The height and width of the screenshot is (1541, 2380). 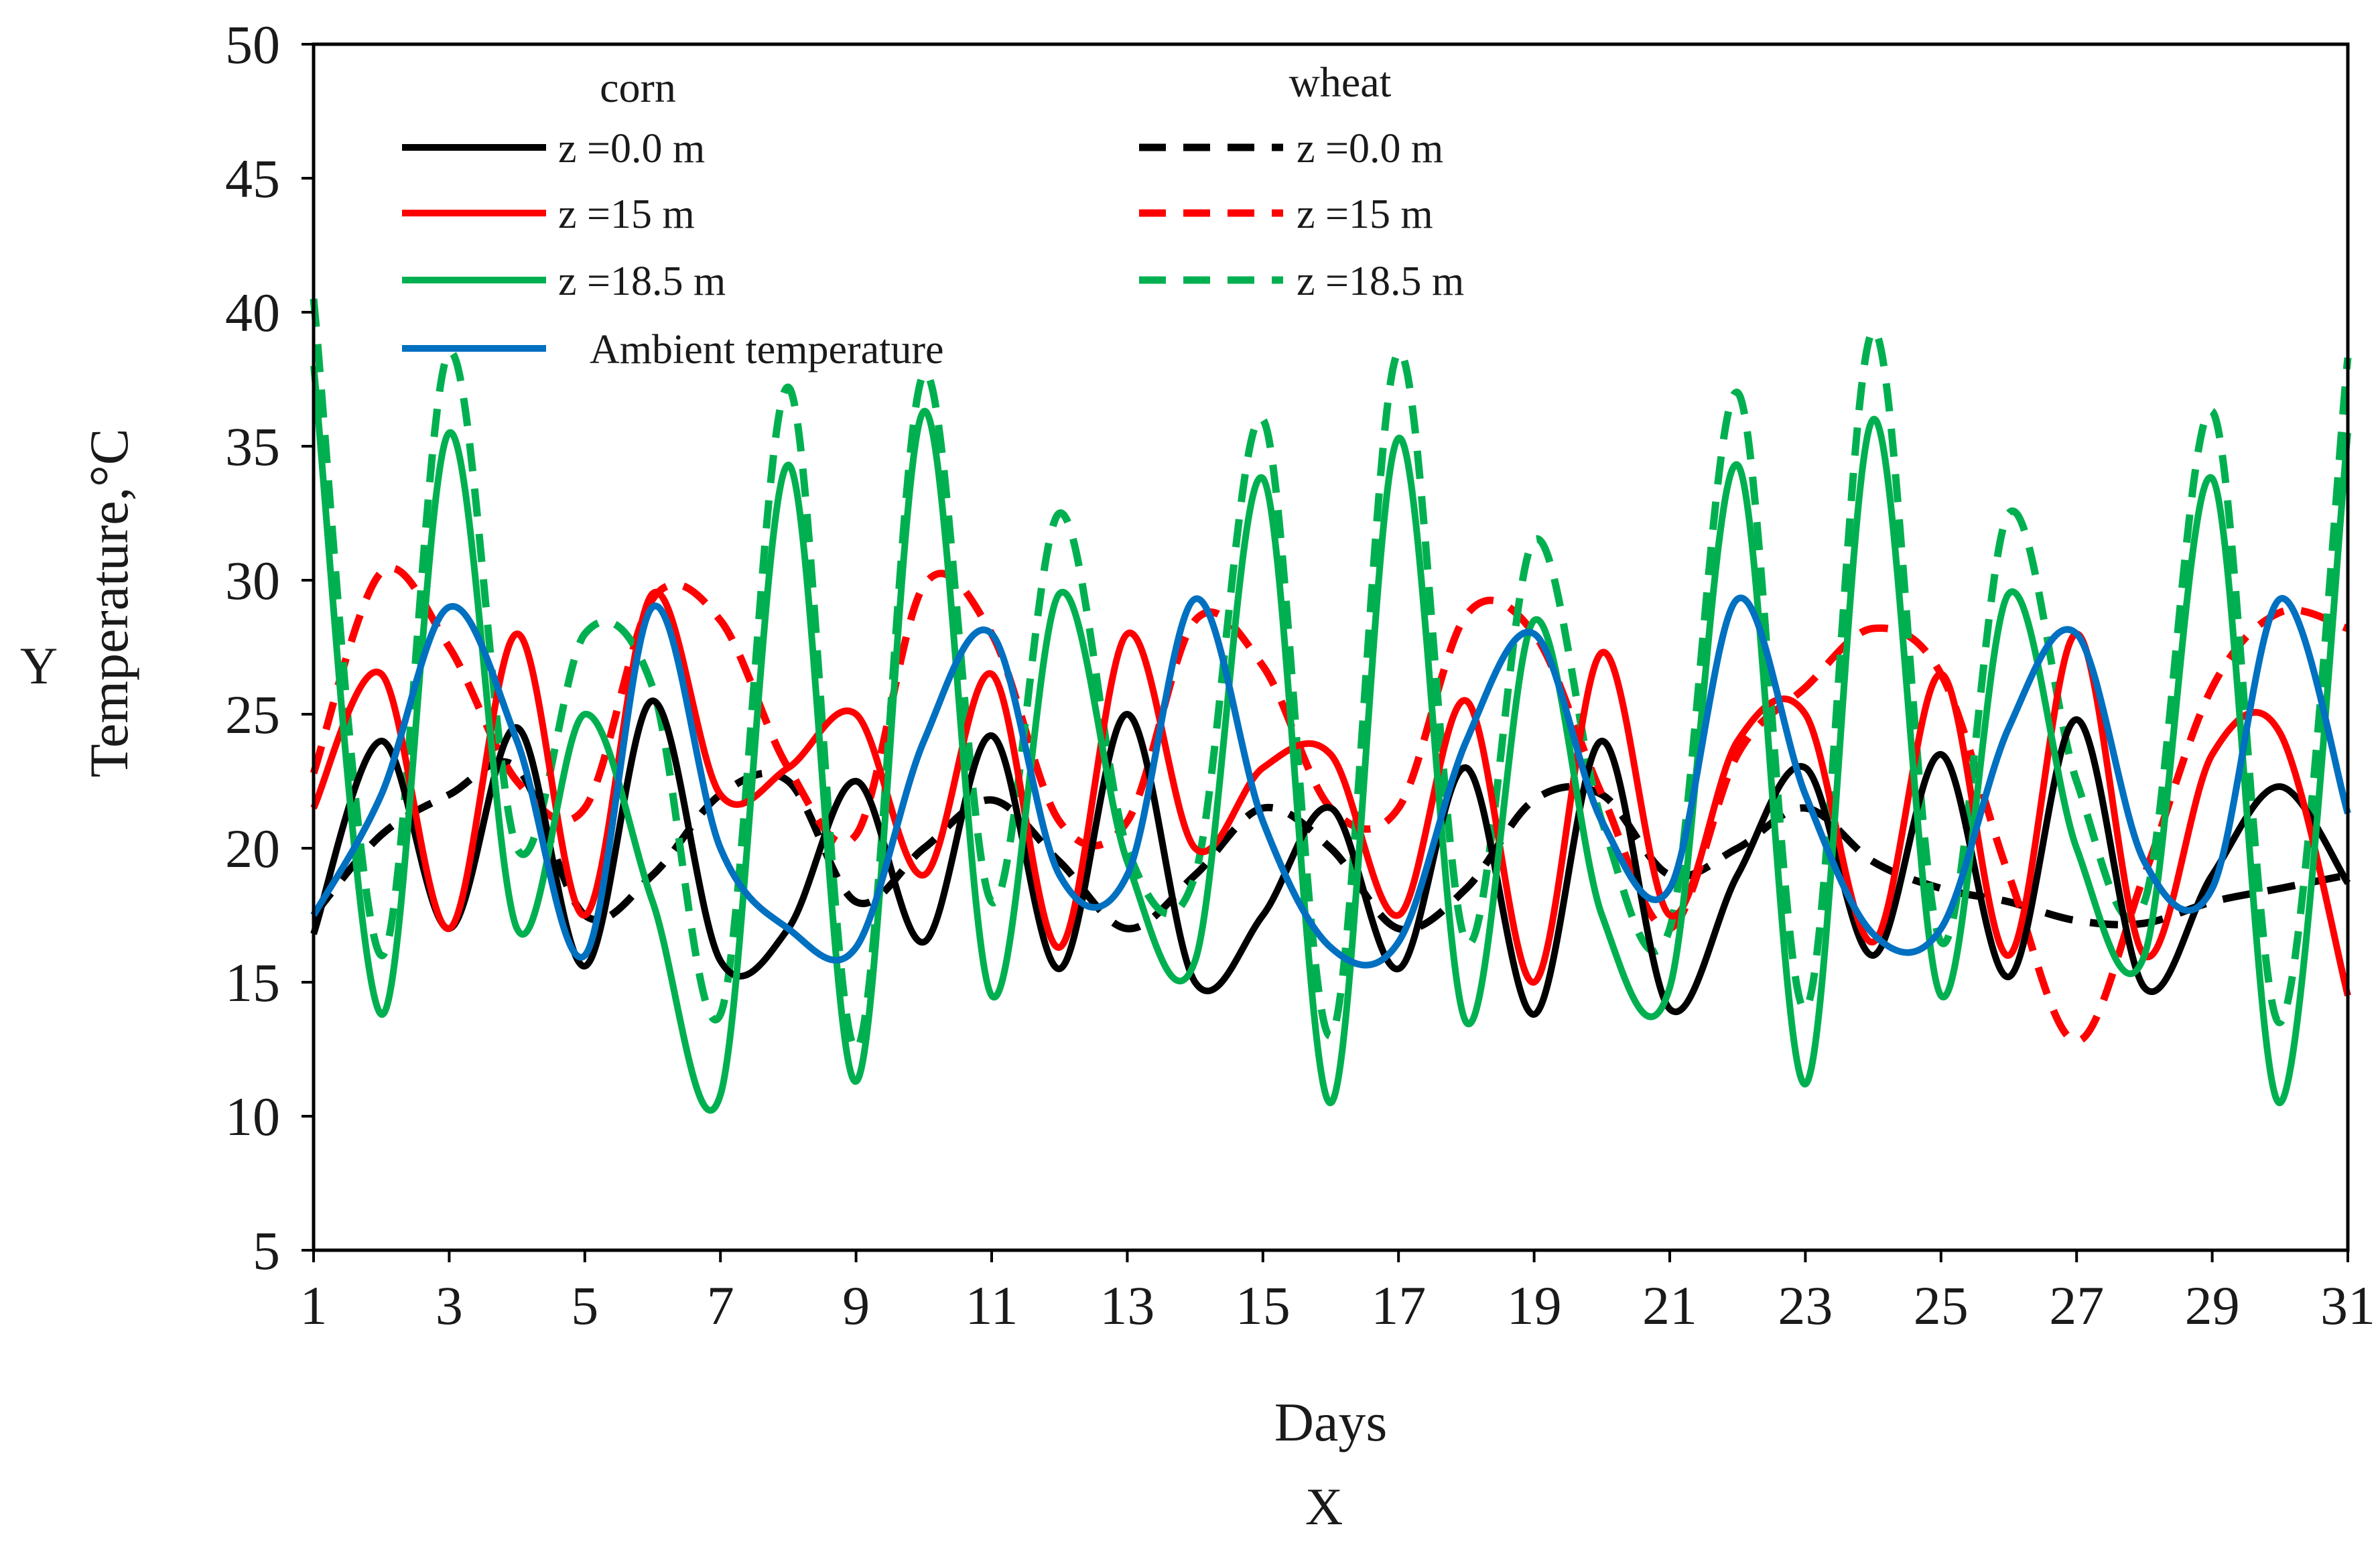 I want to click on x-tick-label: 3, so click(x=449, y=1306).